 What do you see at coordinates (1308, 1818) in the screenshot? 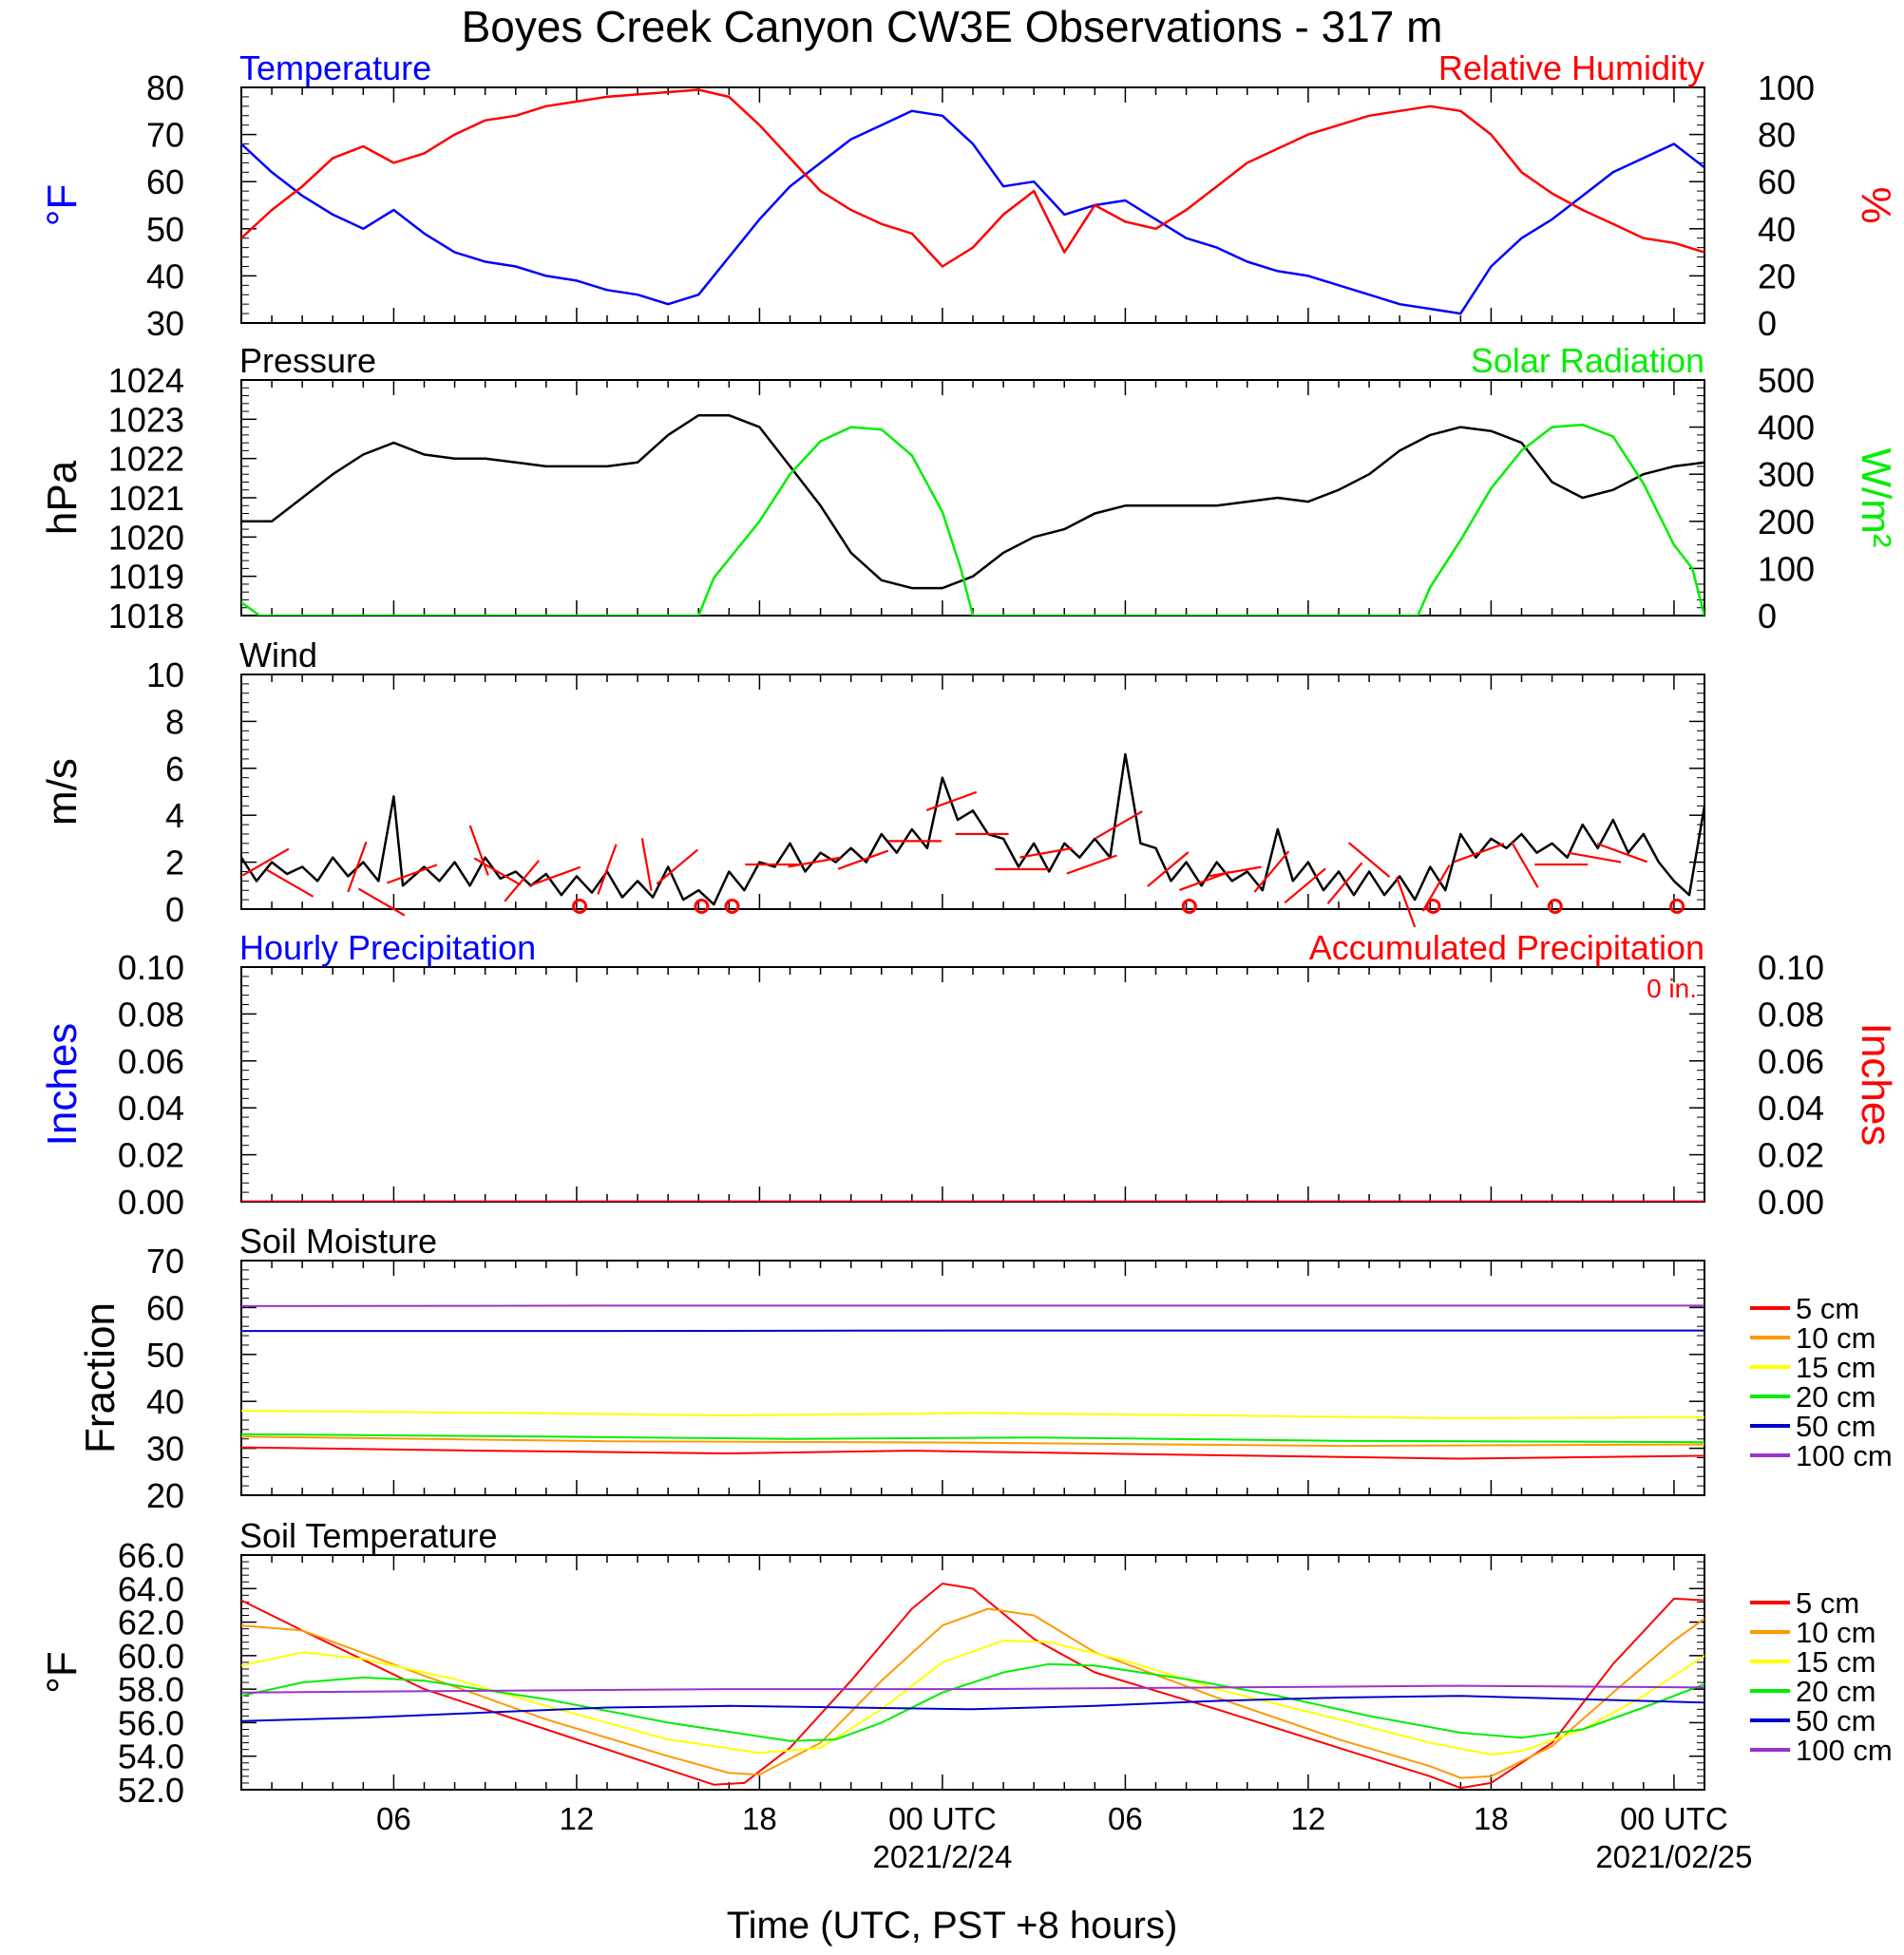
I see `x-tick-label: 12` at bounding box center [1308, 1818].